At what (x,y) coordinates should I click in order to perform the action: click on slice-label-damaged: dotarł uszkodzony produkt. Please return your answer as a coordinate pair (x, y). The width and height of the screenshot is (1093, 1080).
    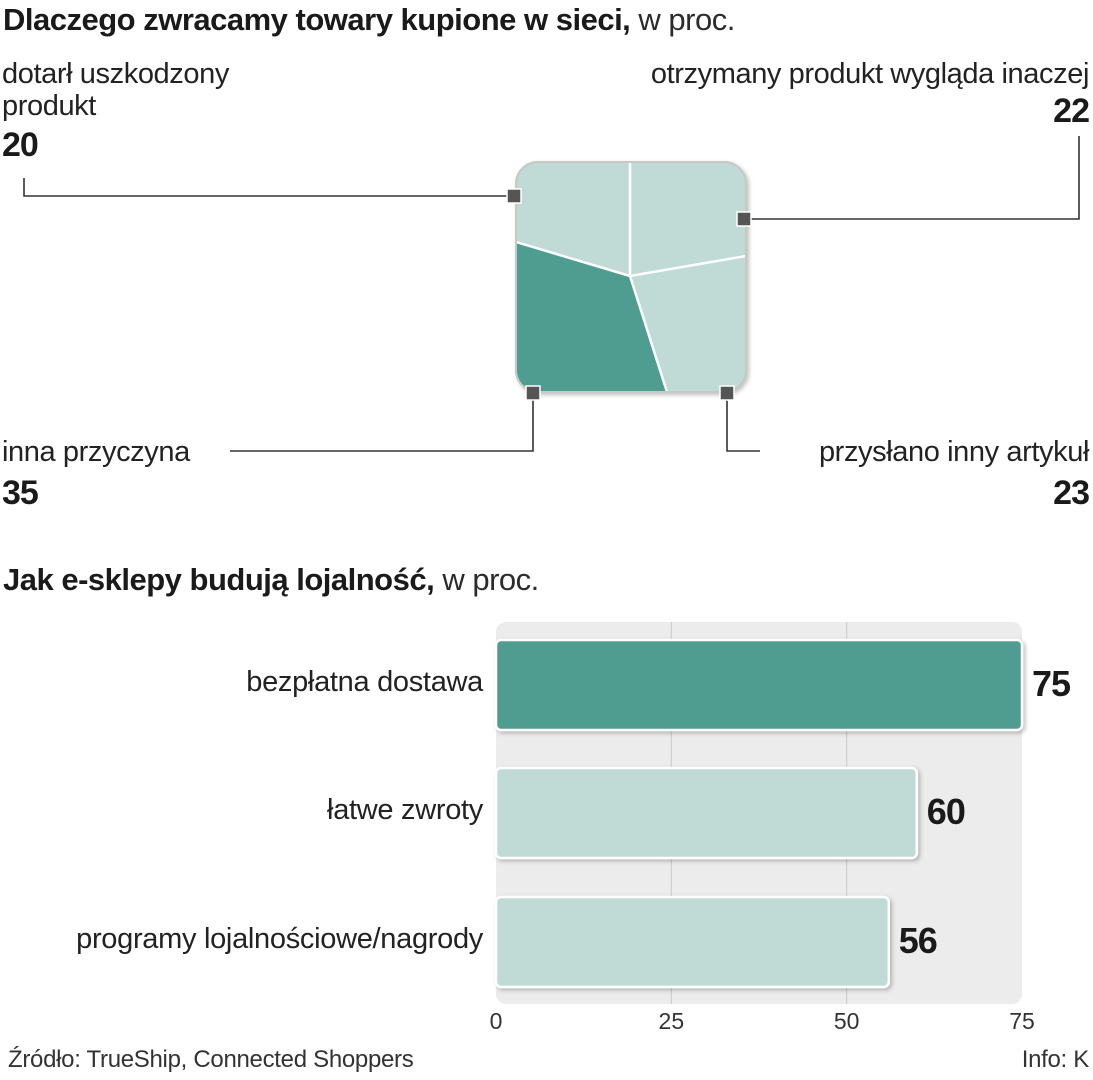
    Looking at the image, I should click on (115, 90).